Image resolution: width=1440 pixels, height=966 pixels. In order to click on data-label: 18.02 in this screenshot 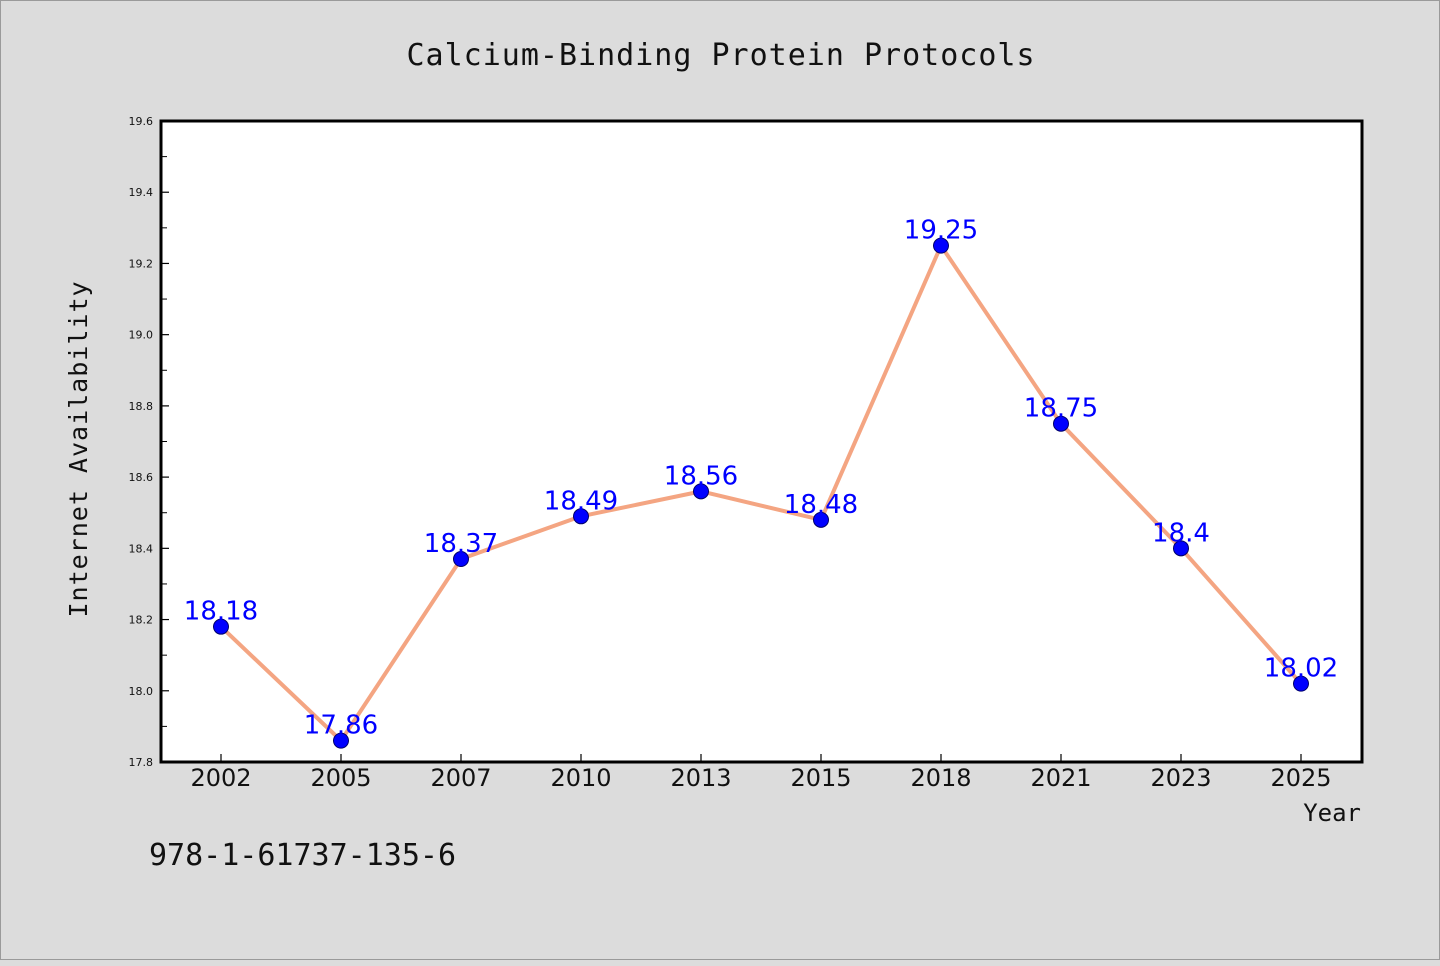, I will do `click(1301, 669)`.